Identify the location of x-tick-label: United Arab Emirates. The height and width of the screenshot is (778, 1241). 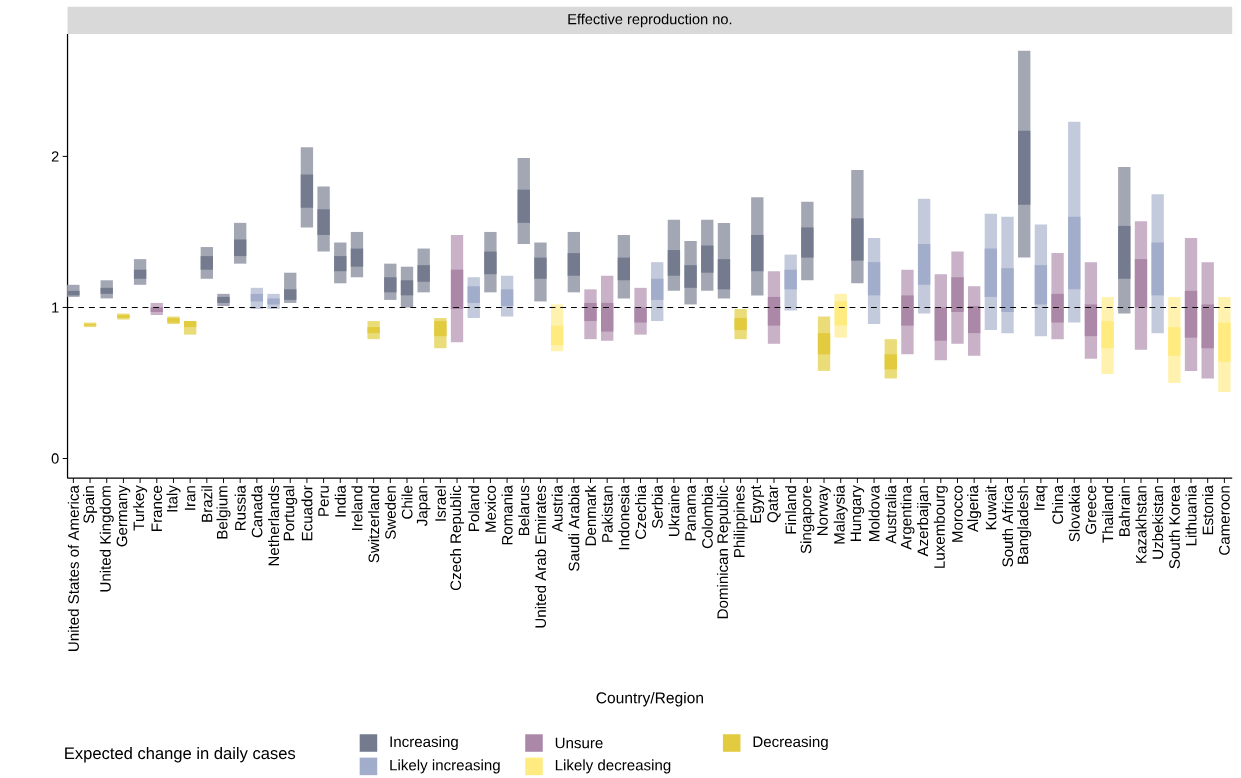
(540, 556).